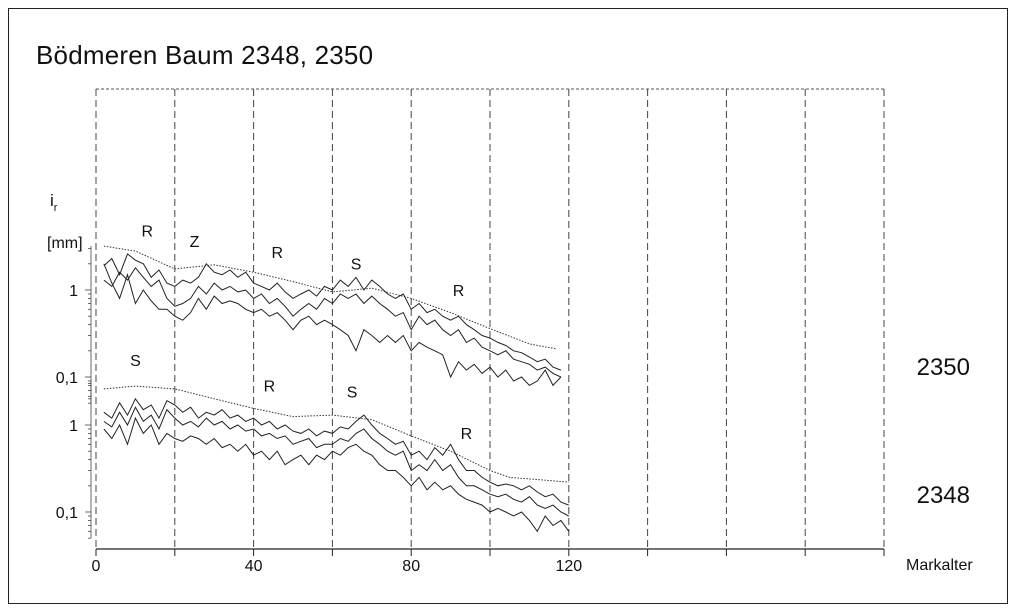 This screenshot has width=1019, height=614. What do you see at coordinates (65, 243) in the screenshot?
I see `y-axis-unit: [mm]` at bounding box center [65, 243].